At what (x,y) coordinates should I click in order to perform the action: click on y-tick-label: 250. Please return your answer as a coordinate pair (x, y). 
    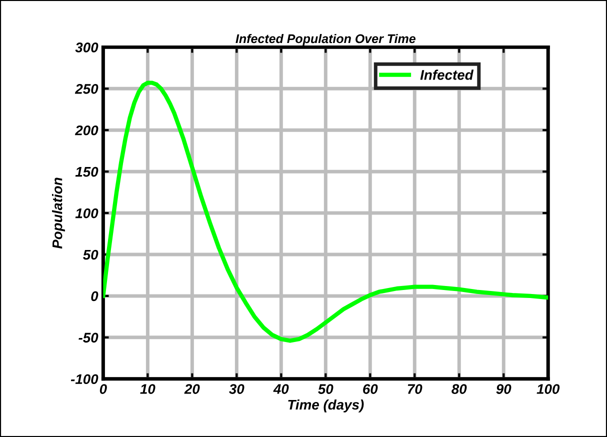
    Looking at the image, I should click on (86, 89).